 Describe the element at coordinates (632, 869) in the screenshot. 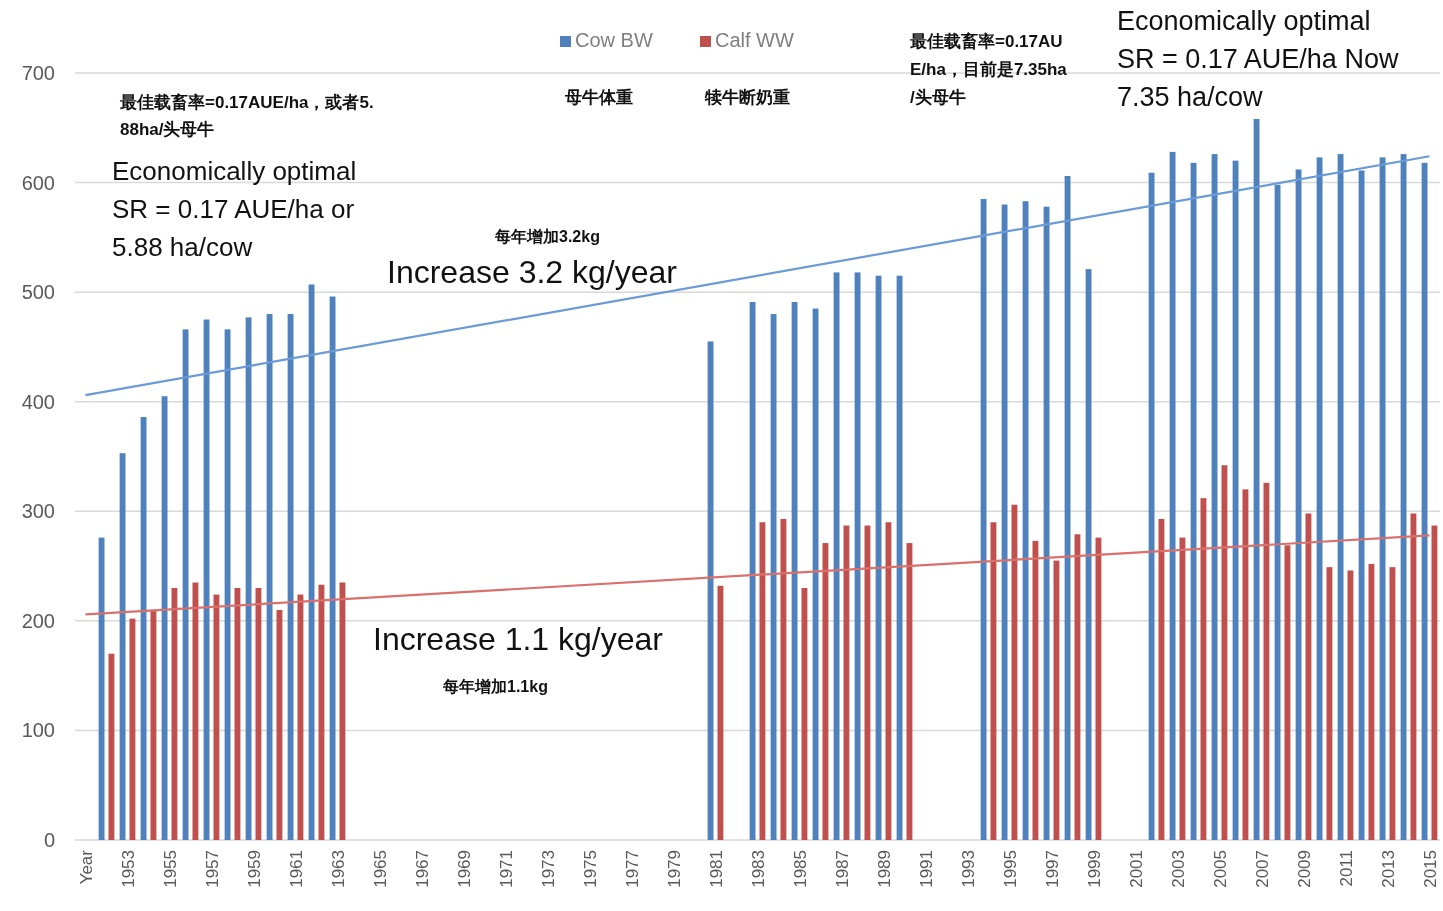

I see `x-tick-label: 1977` at that location.